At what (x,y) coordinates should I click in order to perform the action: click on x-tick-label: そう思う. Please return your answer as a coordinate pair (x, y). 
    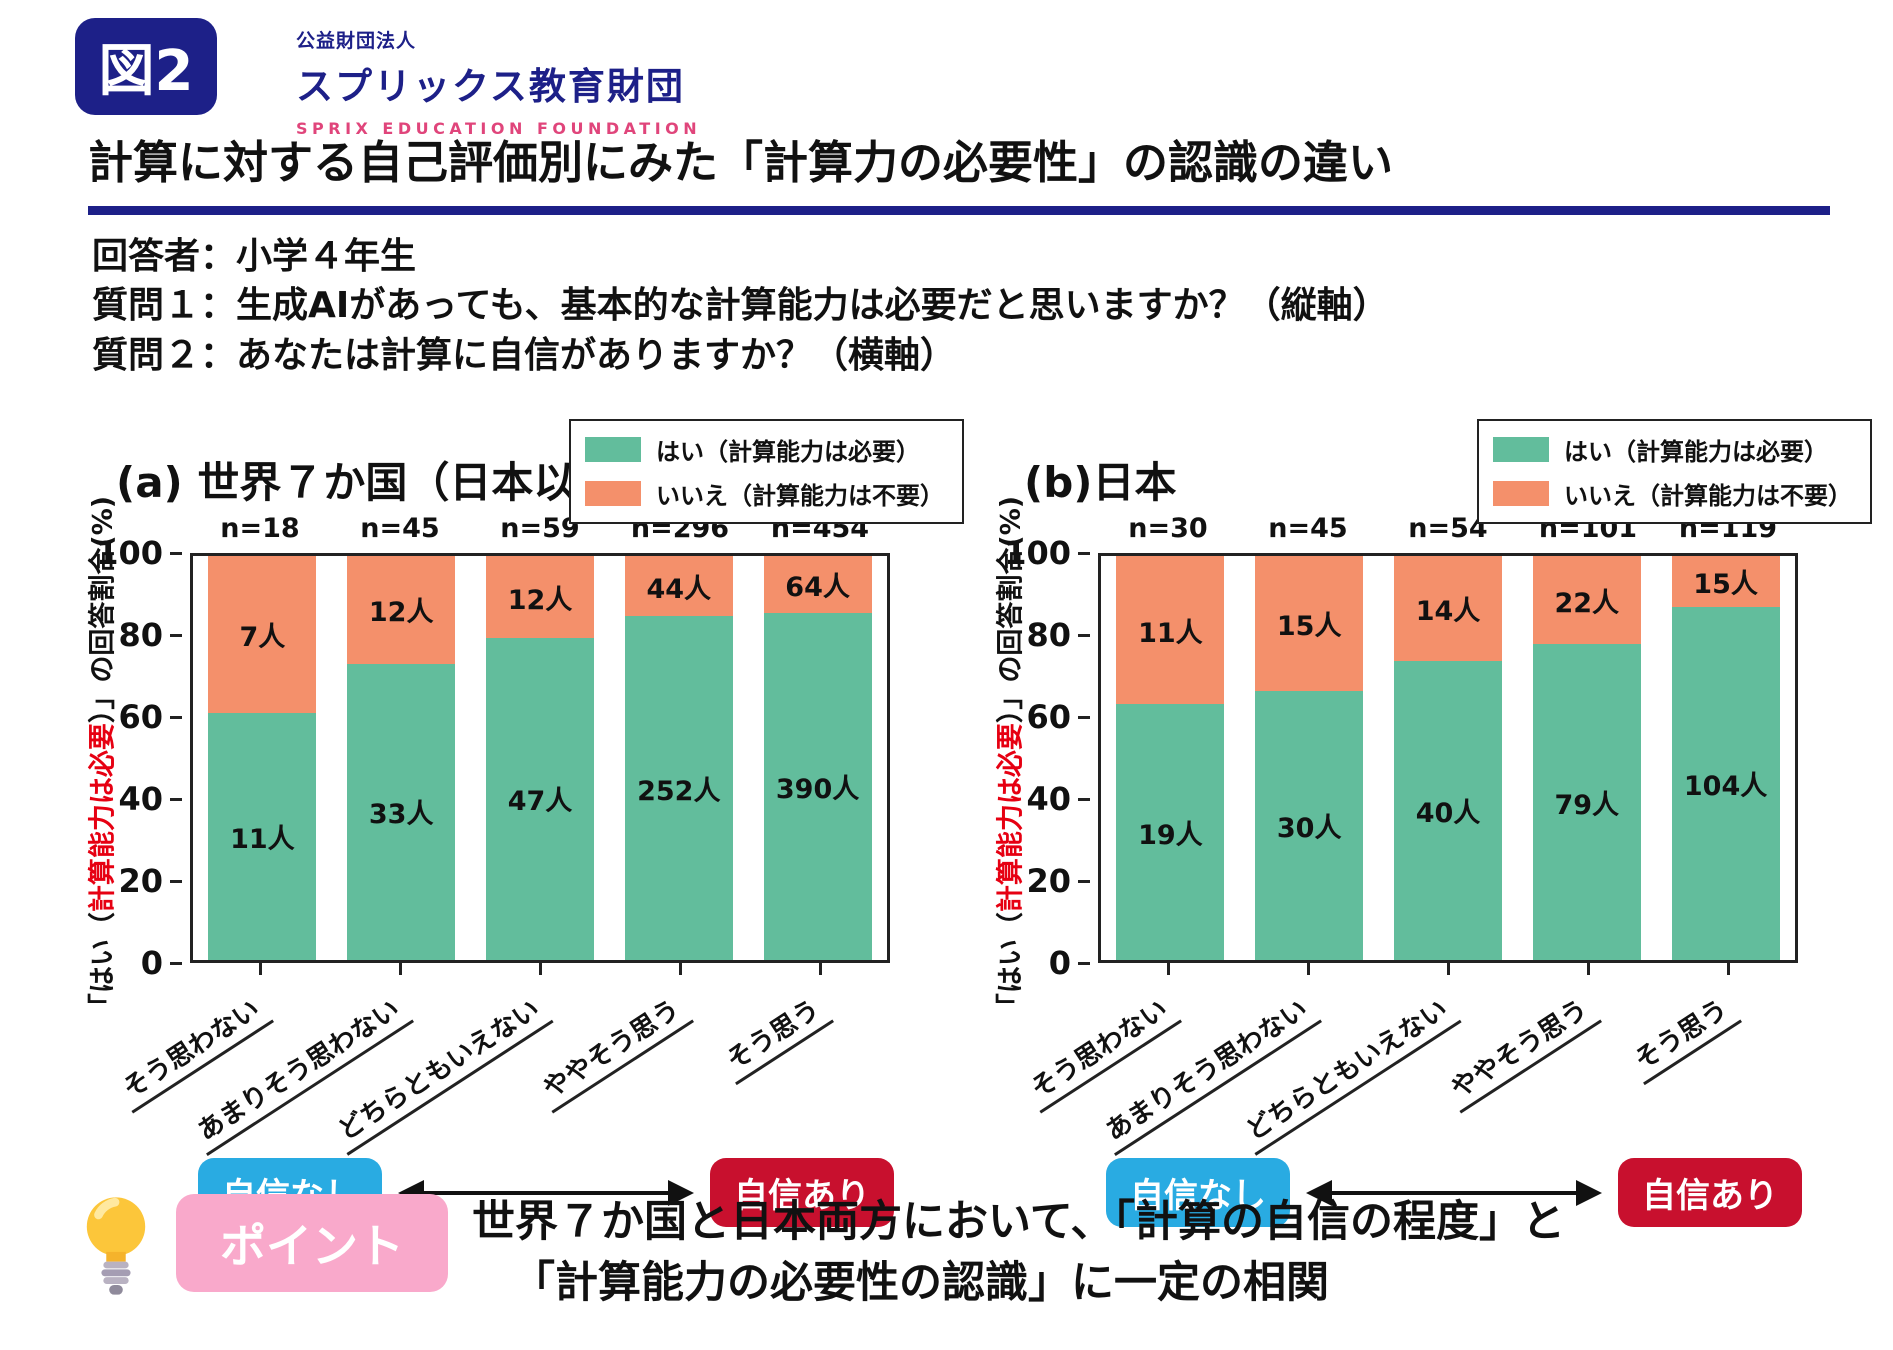
    Looking at the image, I should click on (1681, 1035).